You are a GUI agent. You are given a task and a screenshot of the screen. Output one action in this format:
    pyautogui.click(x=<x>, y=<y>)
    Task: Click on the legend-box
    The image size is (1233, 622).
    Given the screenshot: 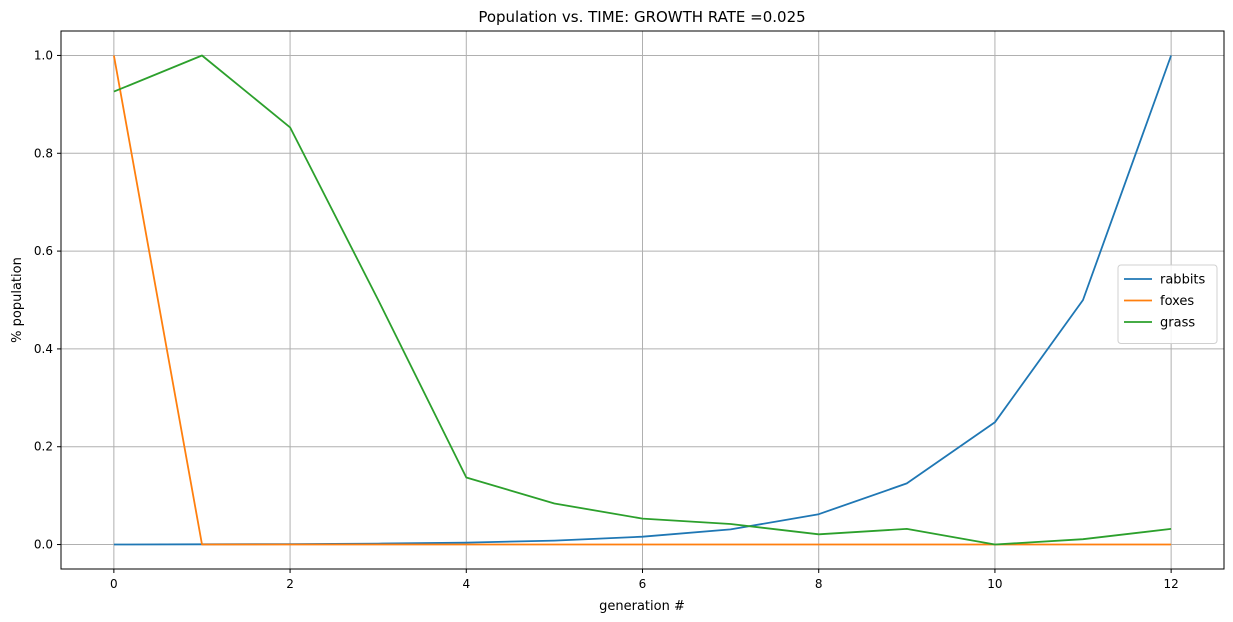 What is the action you would take?
    pyautogui.click(x=1167, y=304)
    